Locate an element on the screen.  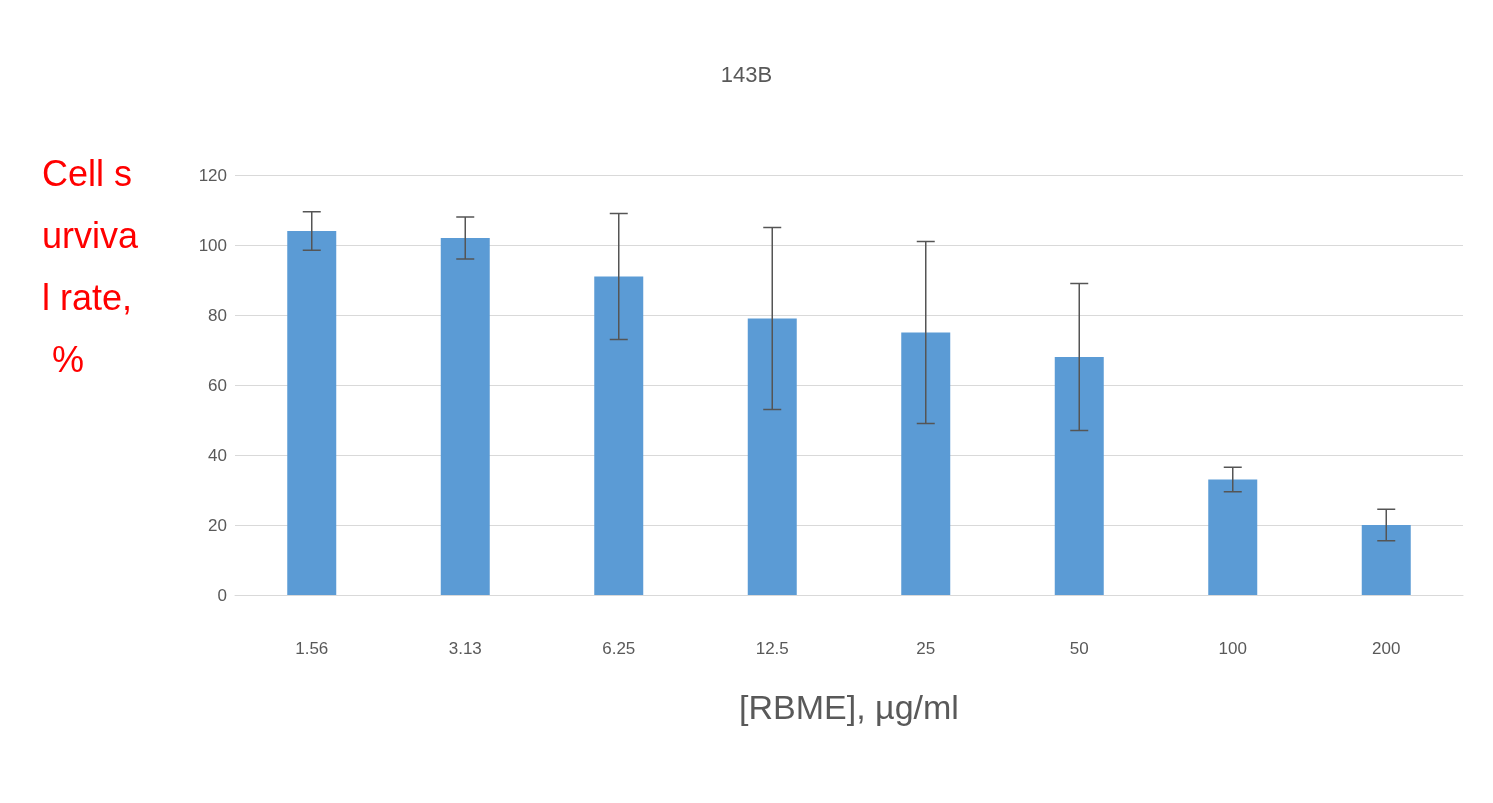
y-axis-title: Cell survival rate, % is located at coordinates (91, 266).